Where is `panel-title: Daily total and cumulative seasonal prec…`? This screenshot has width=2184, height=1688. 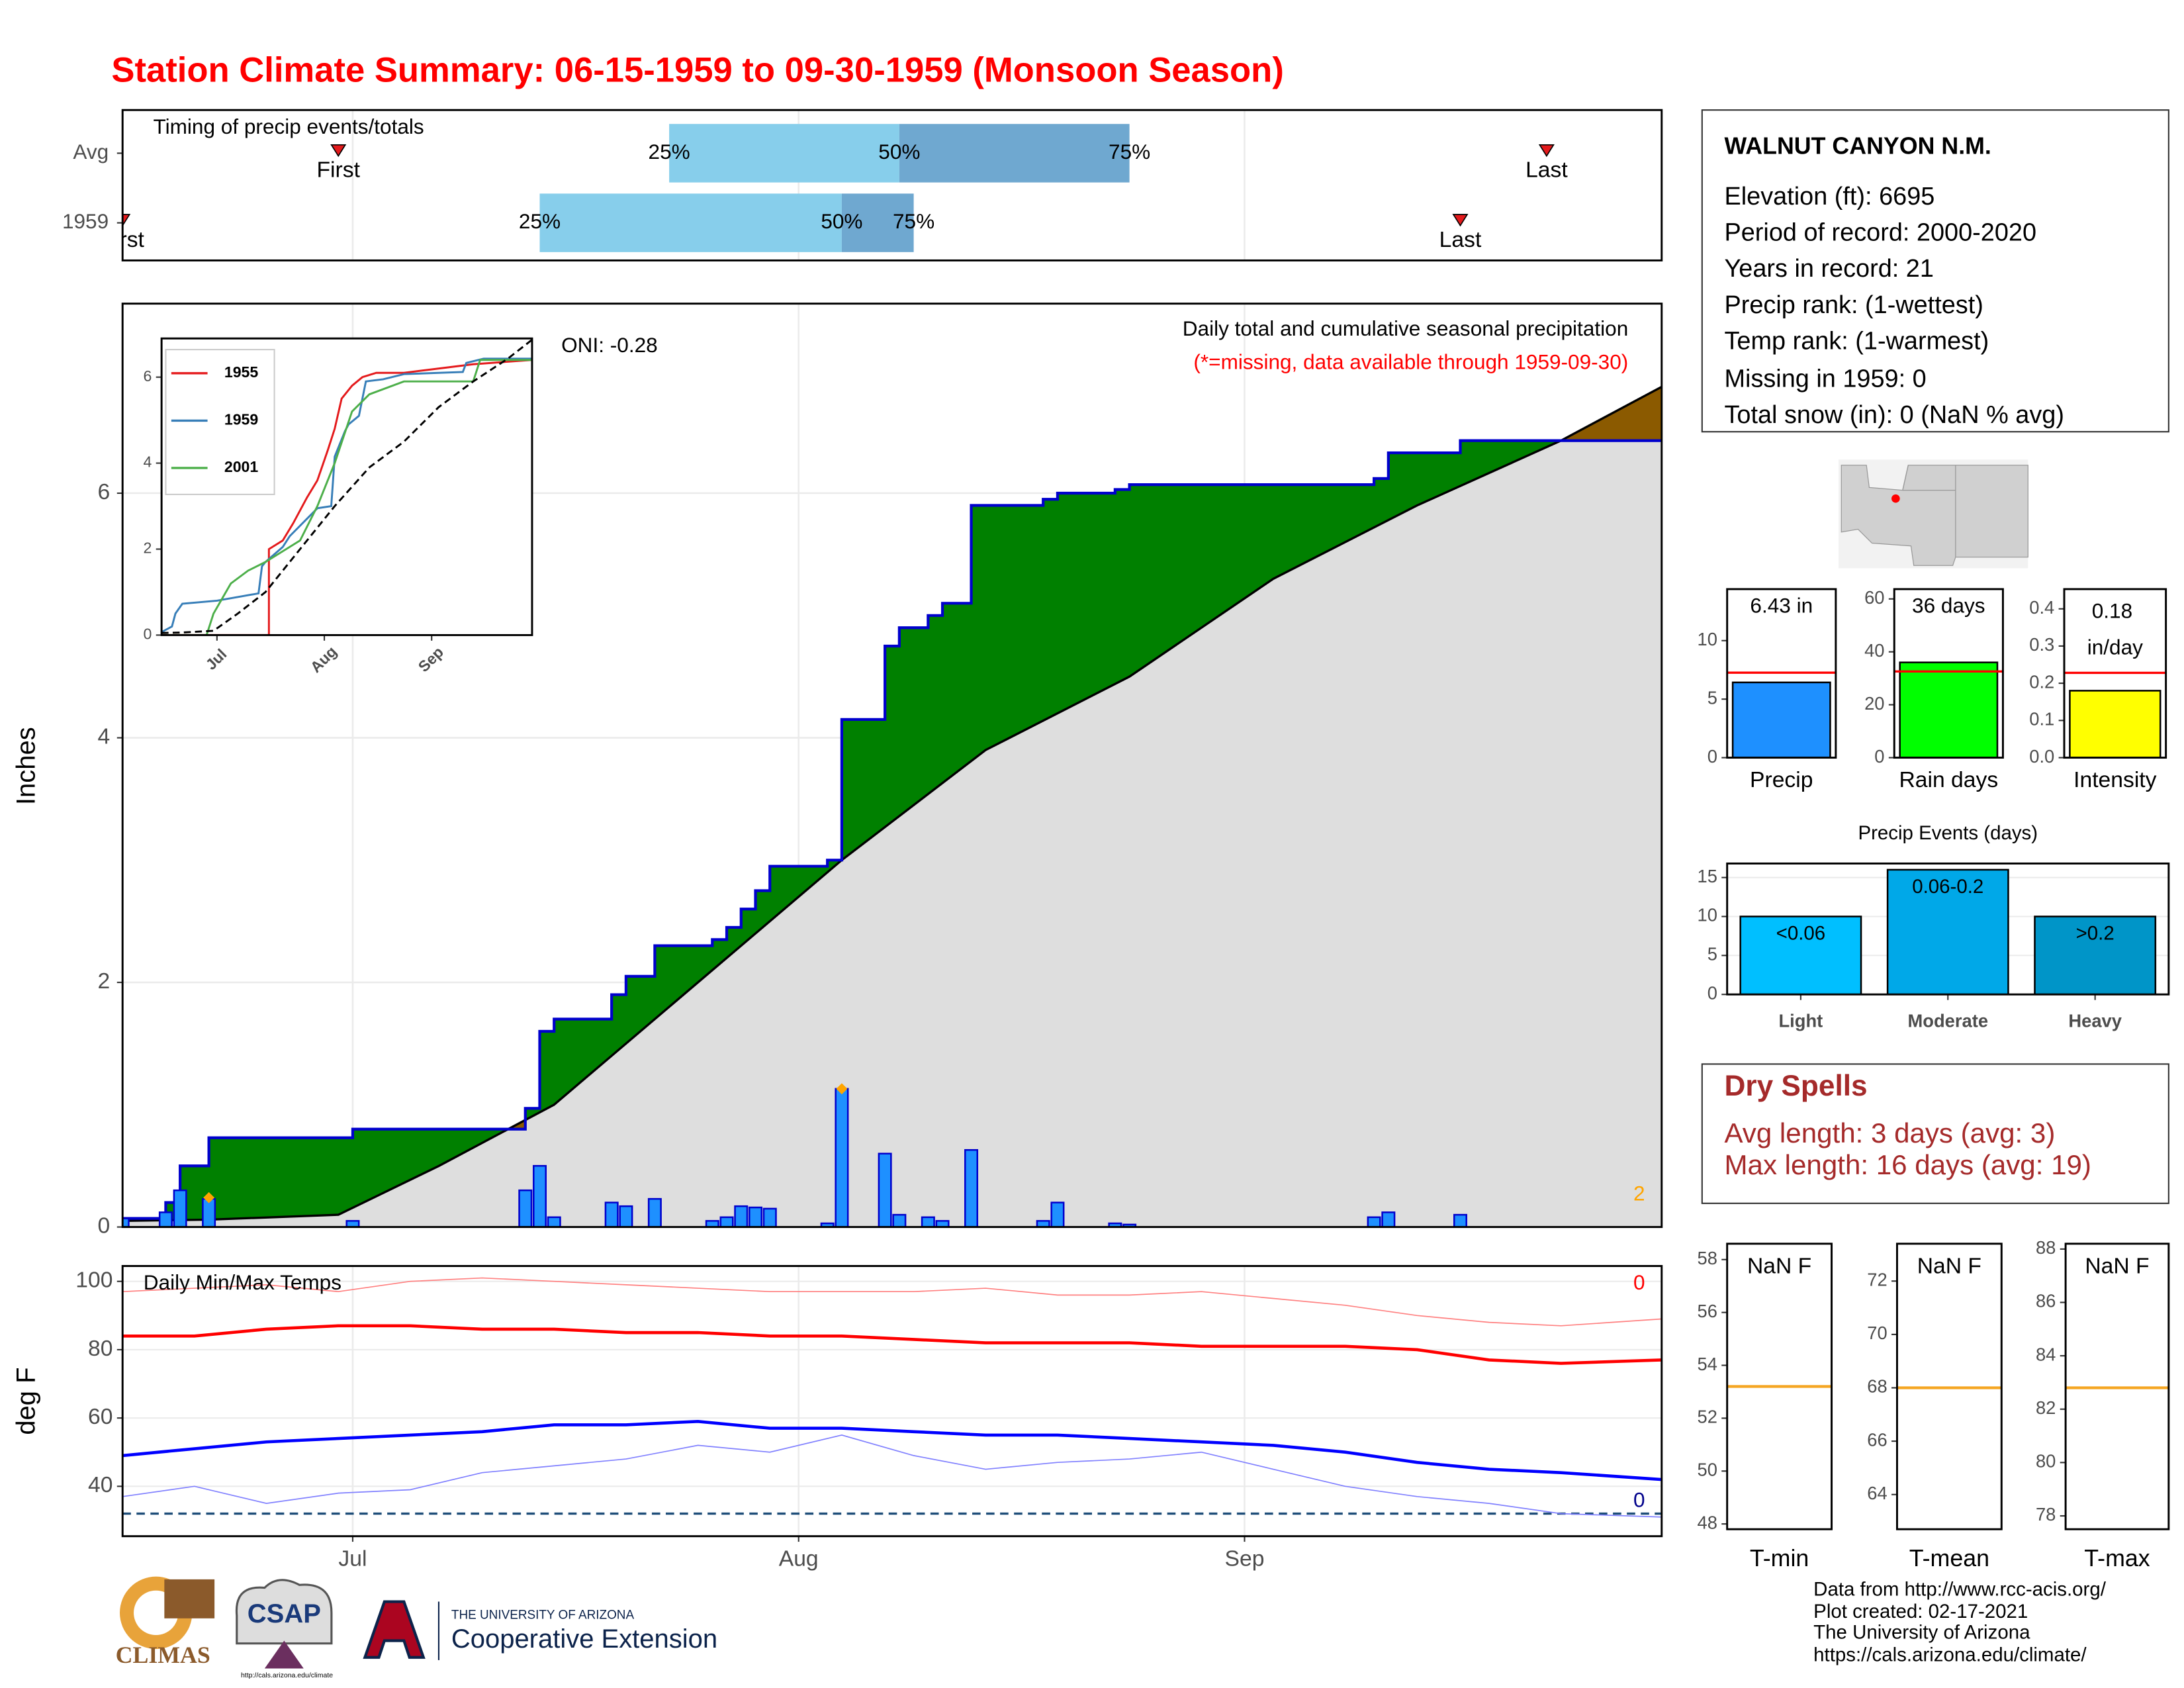 panel-title: Daily total and cumulative seasonal prec… is located at coordinates (1405, 328).